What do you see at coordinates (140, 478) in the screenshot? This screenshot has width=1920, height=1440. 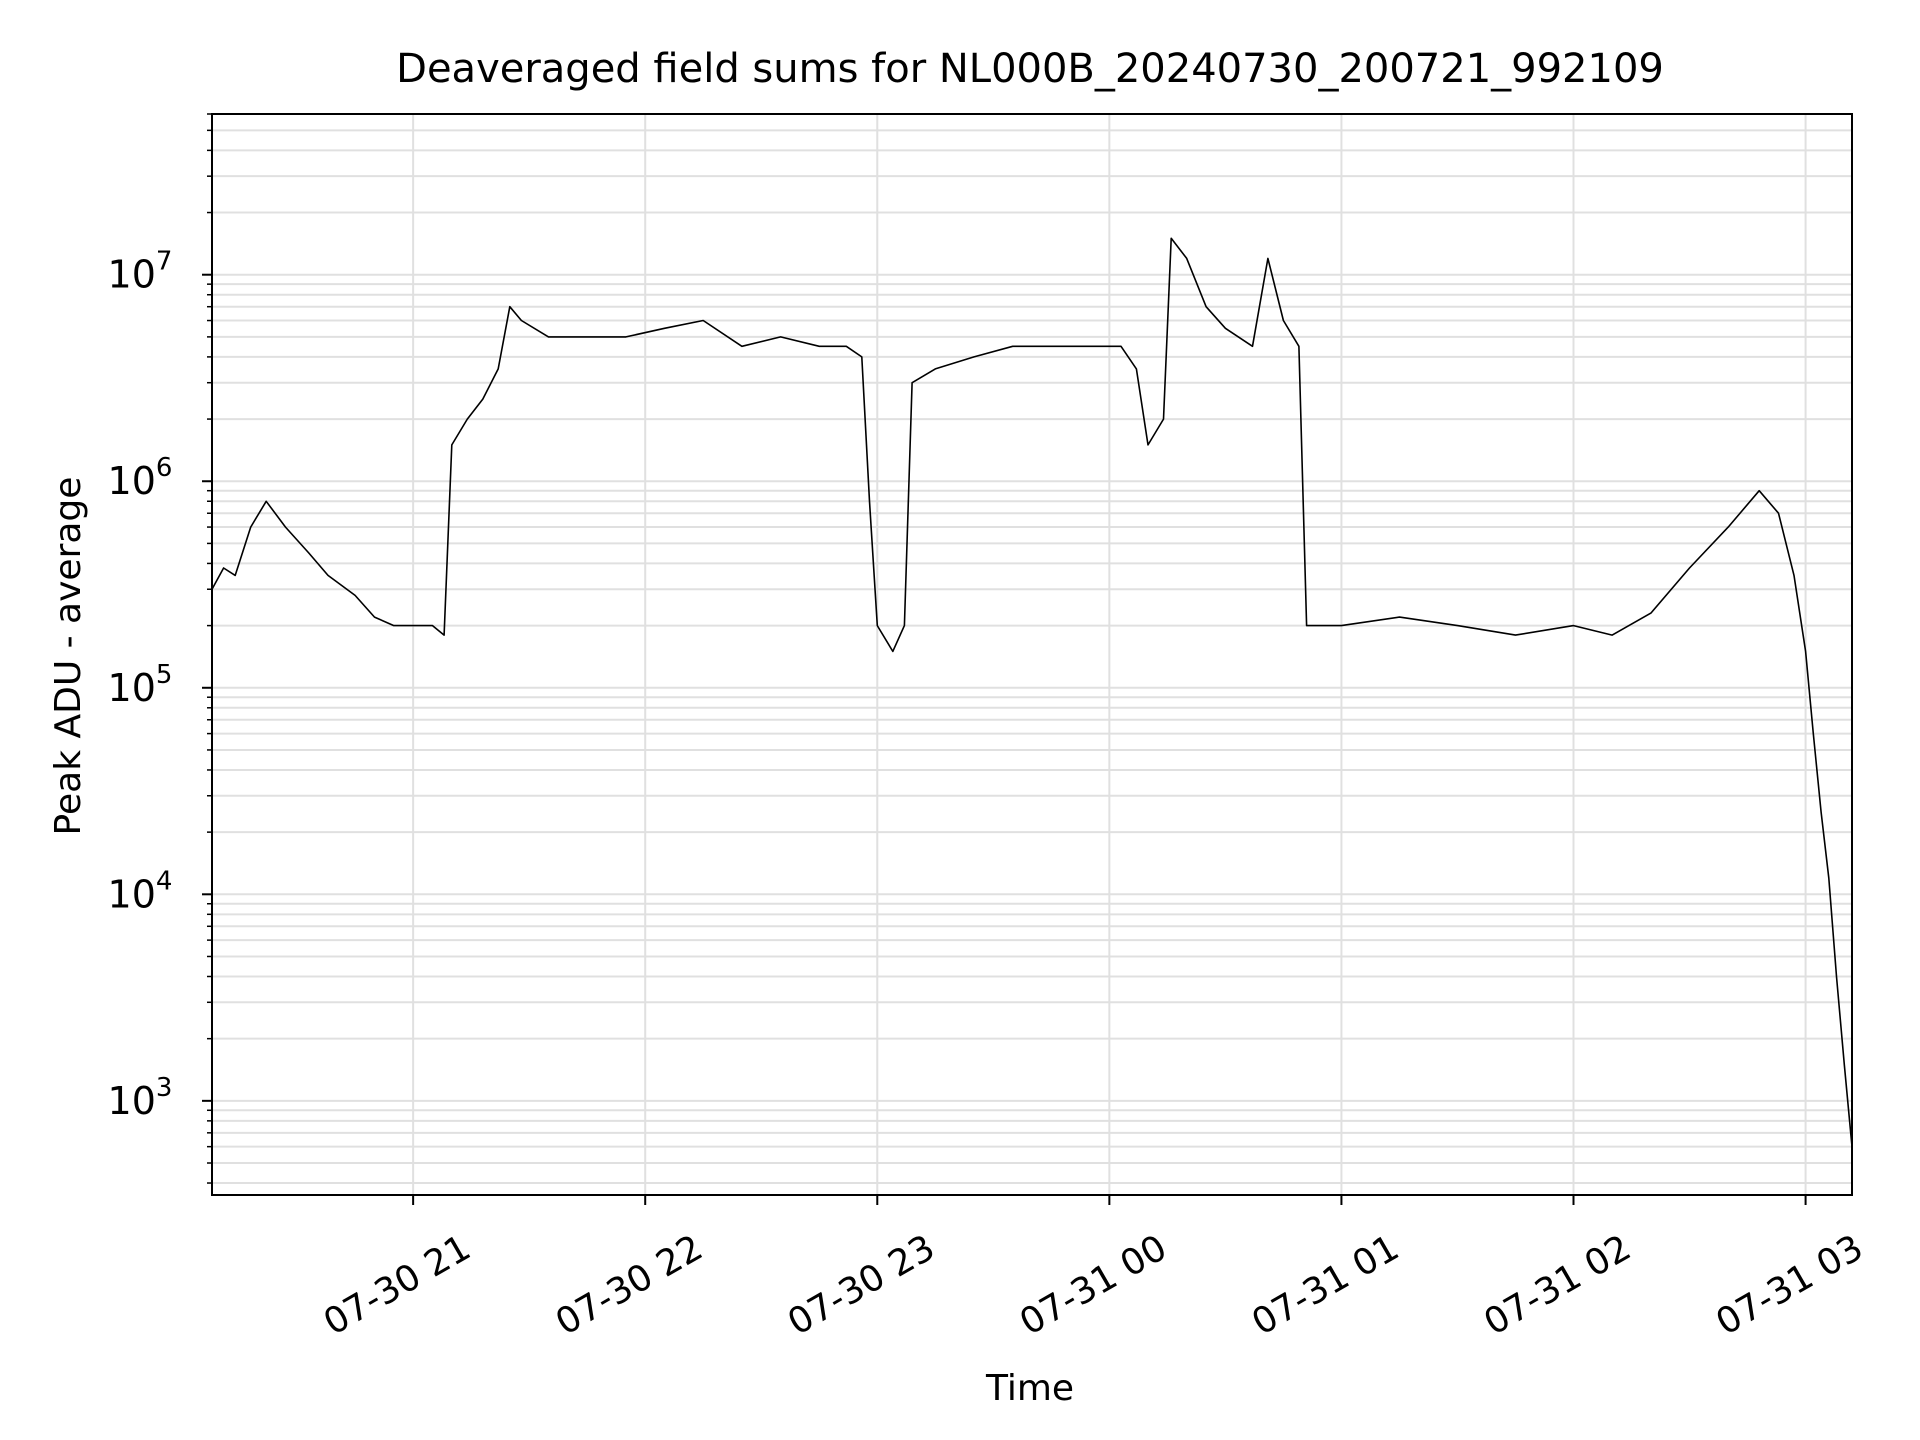 I see `y-tick-label: 10⁶` at bounding box center [140, 478].